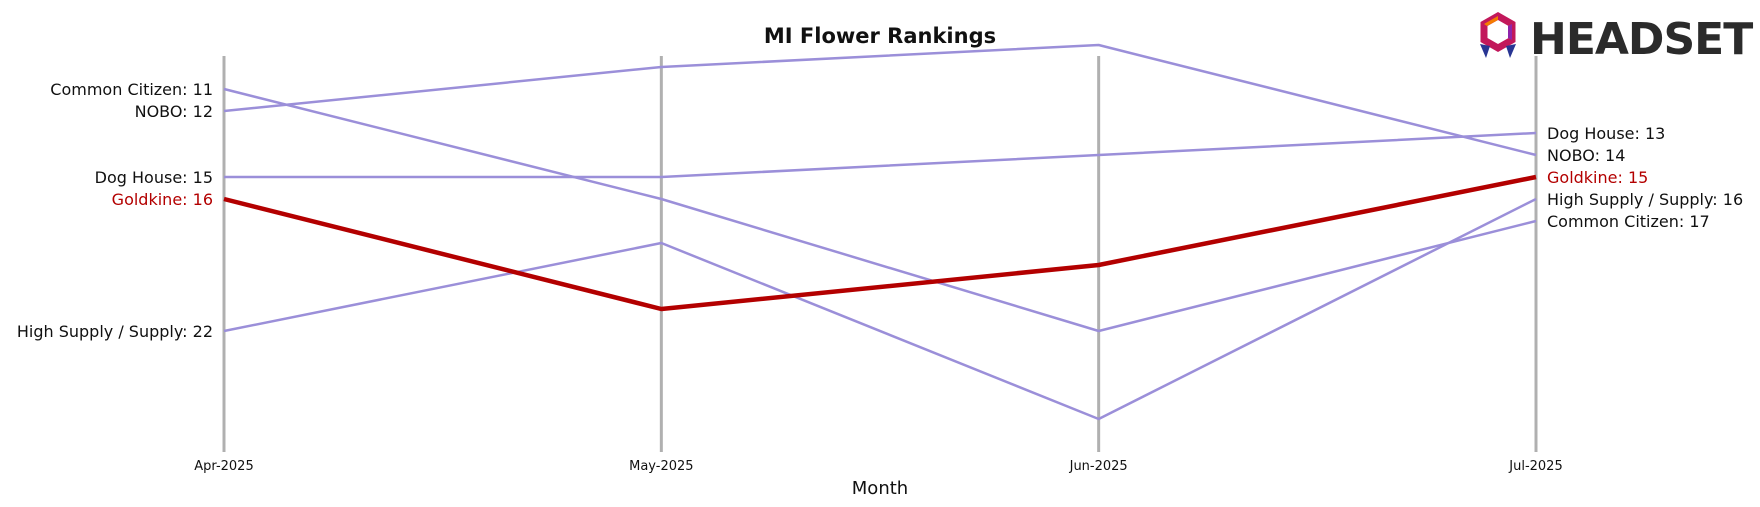 This screenshot has height=507, width=1760. What do you see at coordinates (223, 466) in the screenshot?
I see `x-tick-label: Apr-2025` at bounding box center [223, 466].